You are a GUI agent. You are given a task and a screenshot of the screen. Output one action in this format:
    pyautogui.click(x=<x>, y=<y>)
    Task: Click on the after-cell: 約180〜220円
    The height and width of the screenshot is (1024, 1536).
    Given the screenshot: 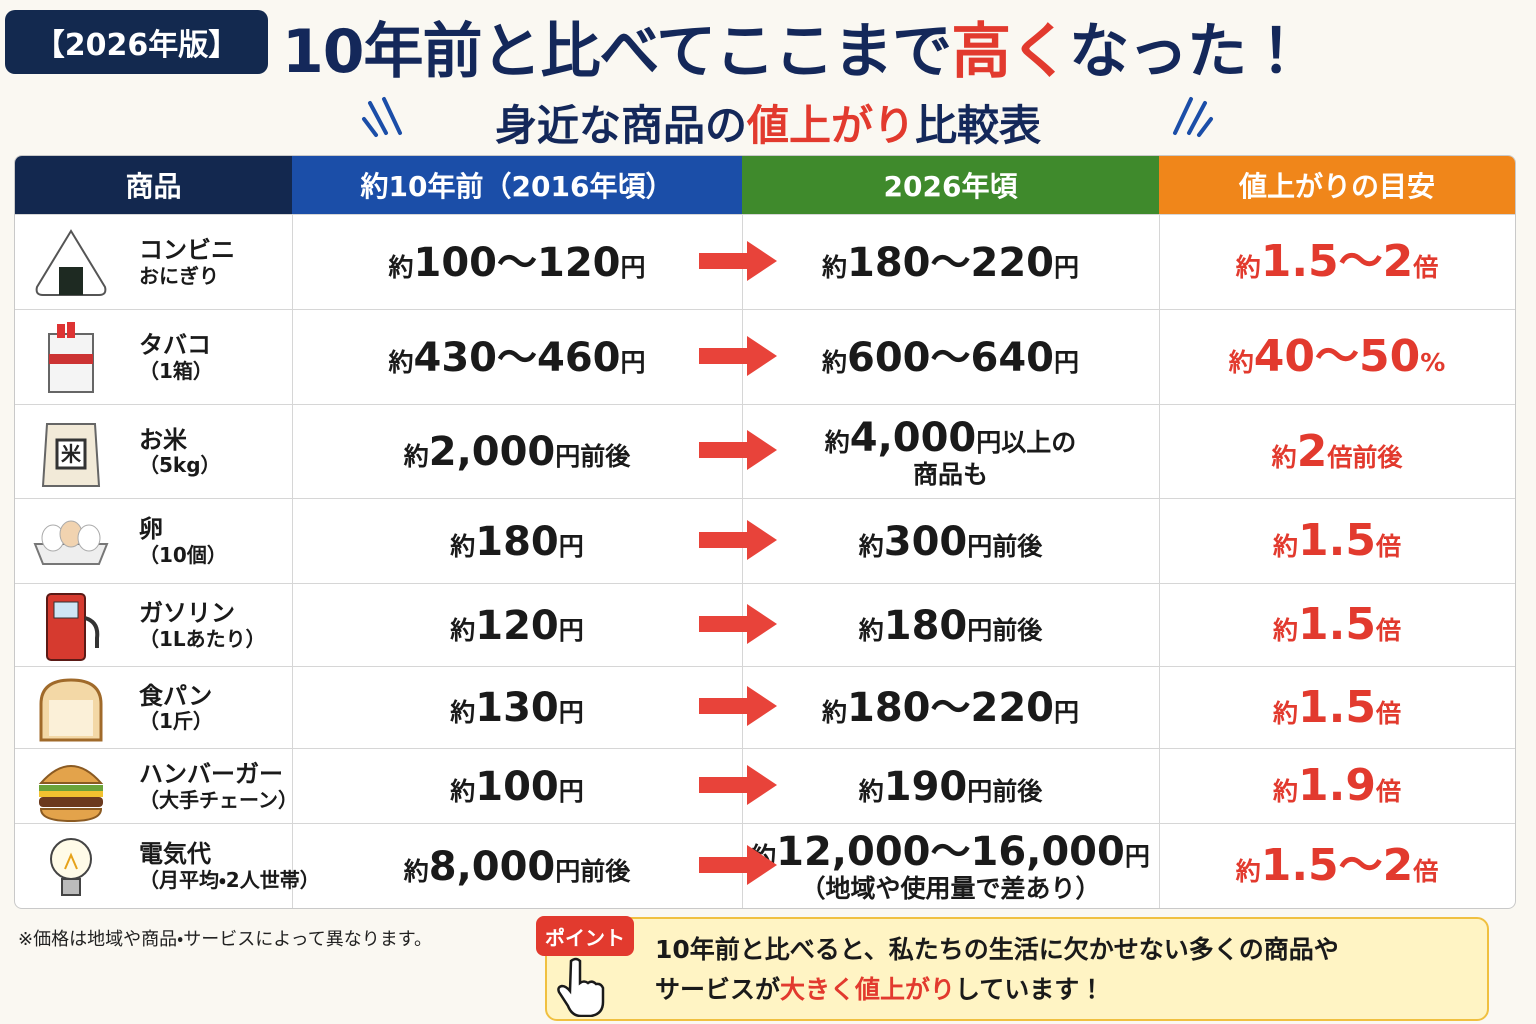 What is the action you would take?
    pyautogui.click(x=951, y=708)
    